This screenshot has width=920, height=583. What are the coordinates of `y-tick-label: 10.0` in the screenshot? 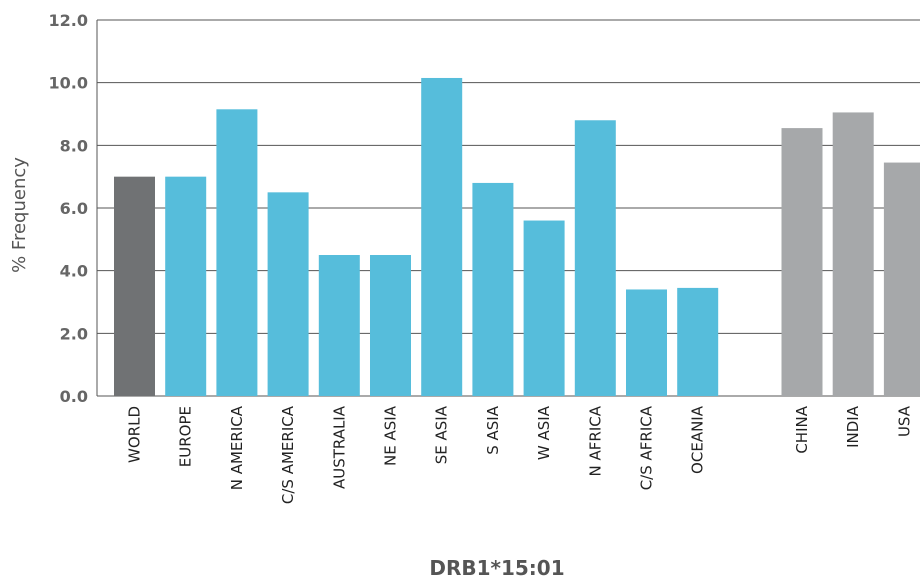 It's located at (68, 83).